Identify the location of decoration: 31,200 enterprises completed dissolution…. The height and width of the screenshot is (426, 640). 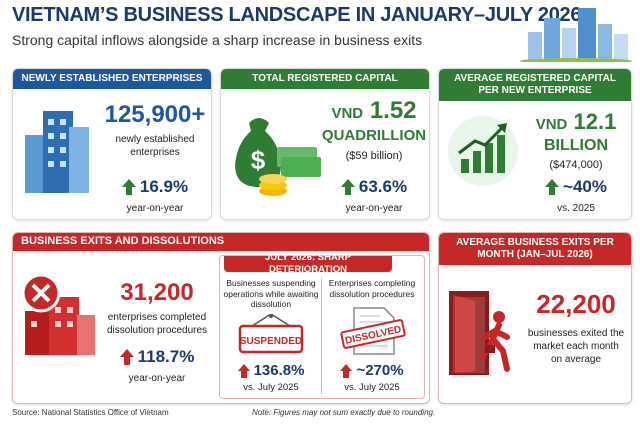
(157, 309).